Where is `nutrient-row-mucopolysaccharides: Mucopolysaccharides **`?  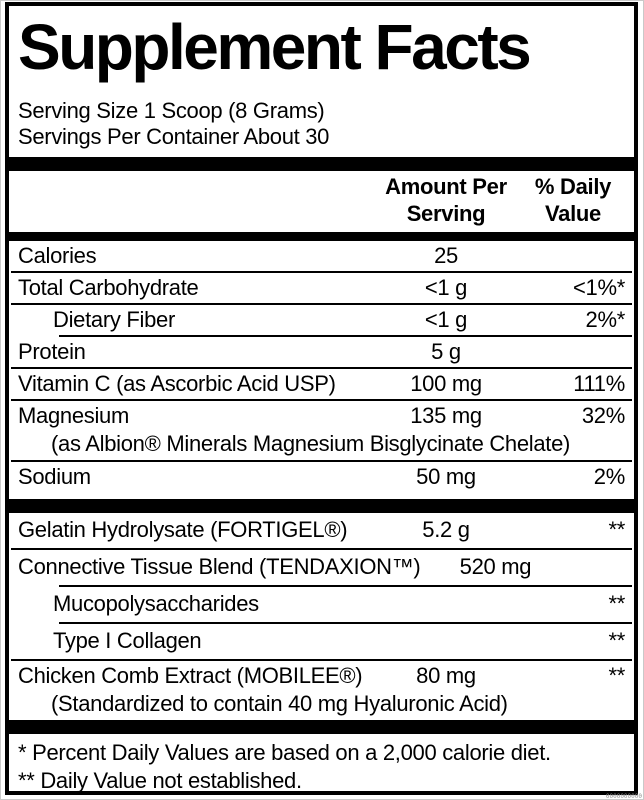
nutrient-row-mucopolysaccharides: Mucopolysaccharides ** is located at coordinates (321, 604).